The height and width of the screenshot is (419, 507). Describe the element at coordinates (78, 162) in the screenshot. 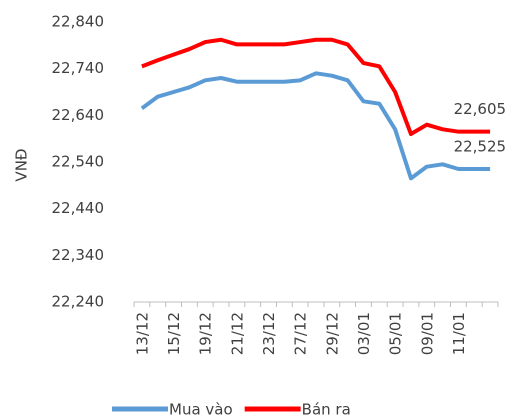

I see `y-tick-label: 22,540` at that location.